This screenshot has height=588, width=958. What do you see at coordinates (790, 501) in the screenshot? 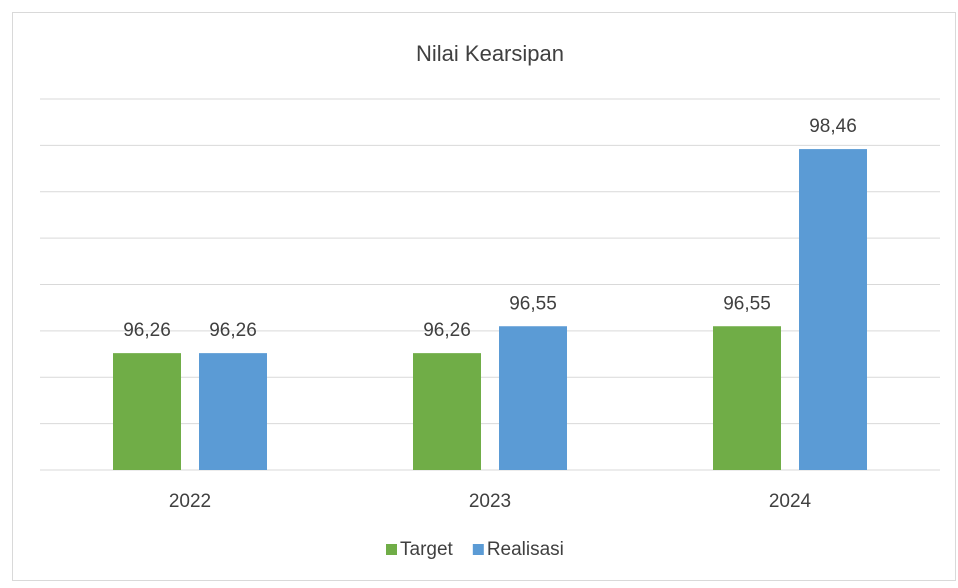
I see `x-tick-label: 2024` at bounding box center [790, 501].